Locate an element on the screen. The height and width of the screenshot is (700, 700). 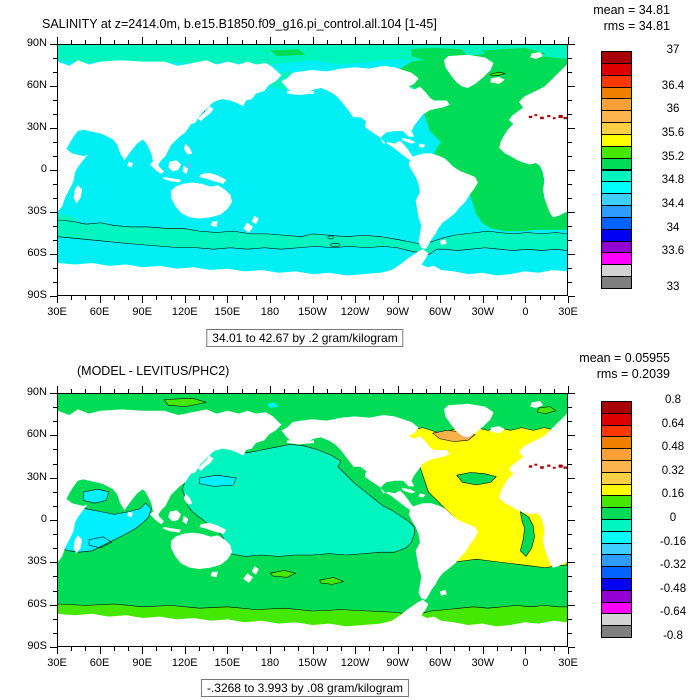
colorbar-box is located at coordinates (616, 282).